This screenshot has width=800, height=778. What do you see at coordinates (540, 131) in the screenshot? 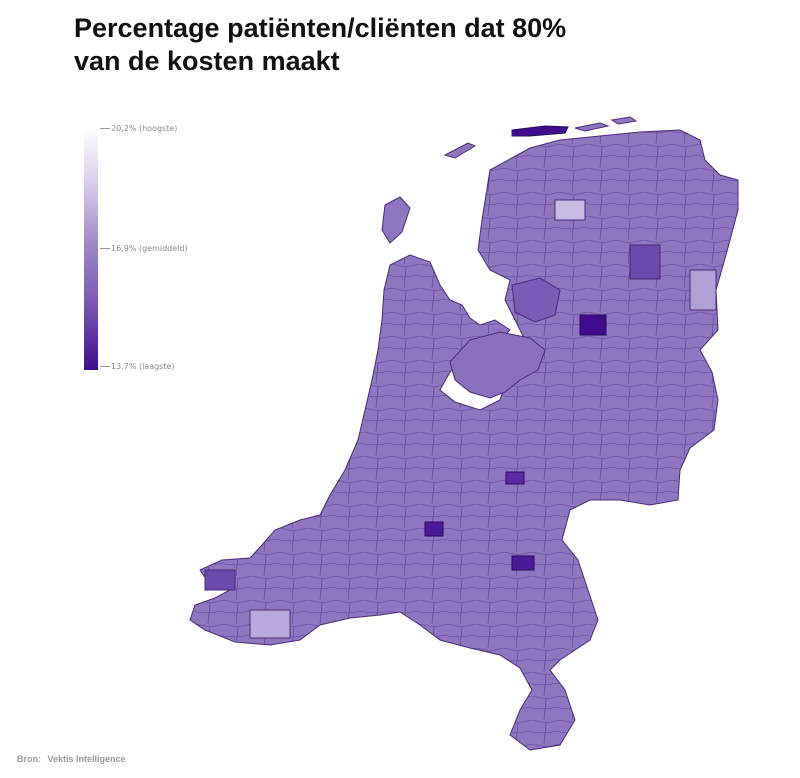
I see `island-terschelling` at bounding box center [540, 131].